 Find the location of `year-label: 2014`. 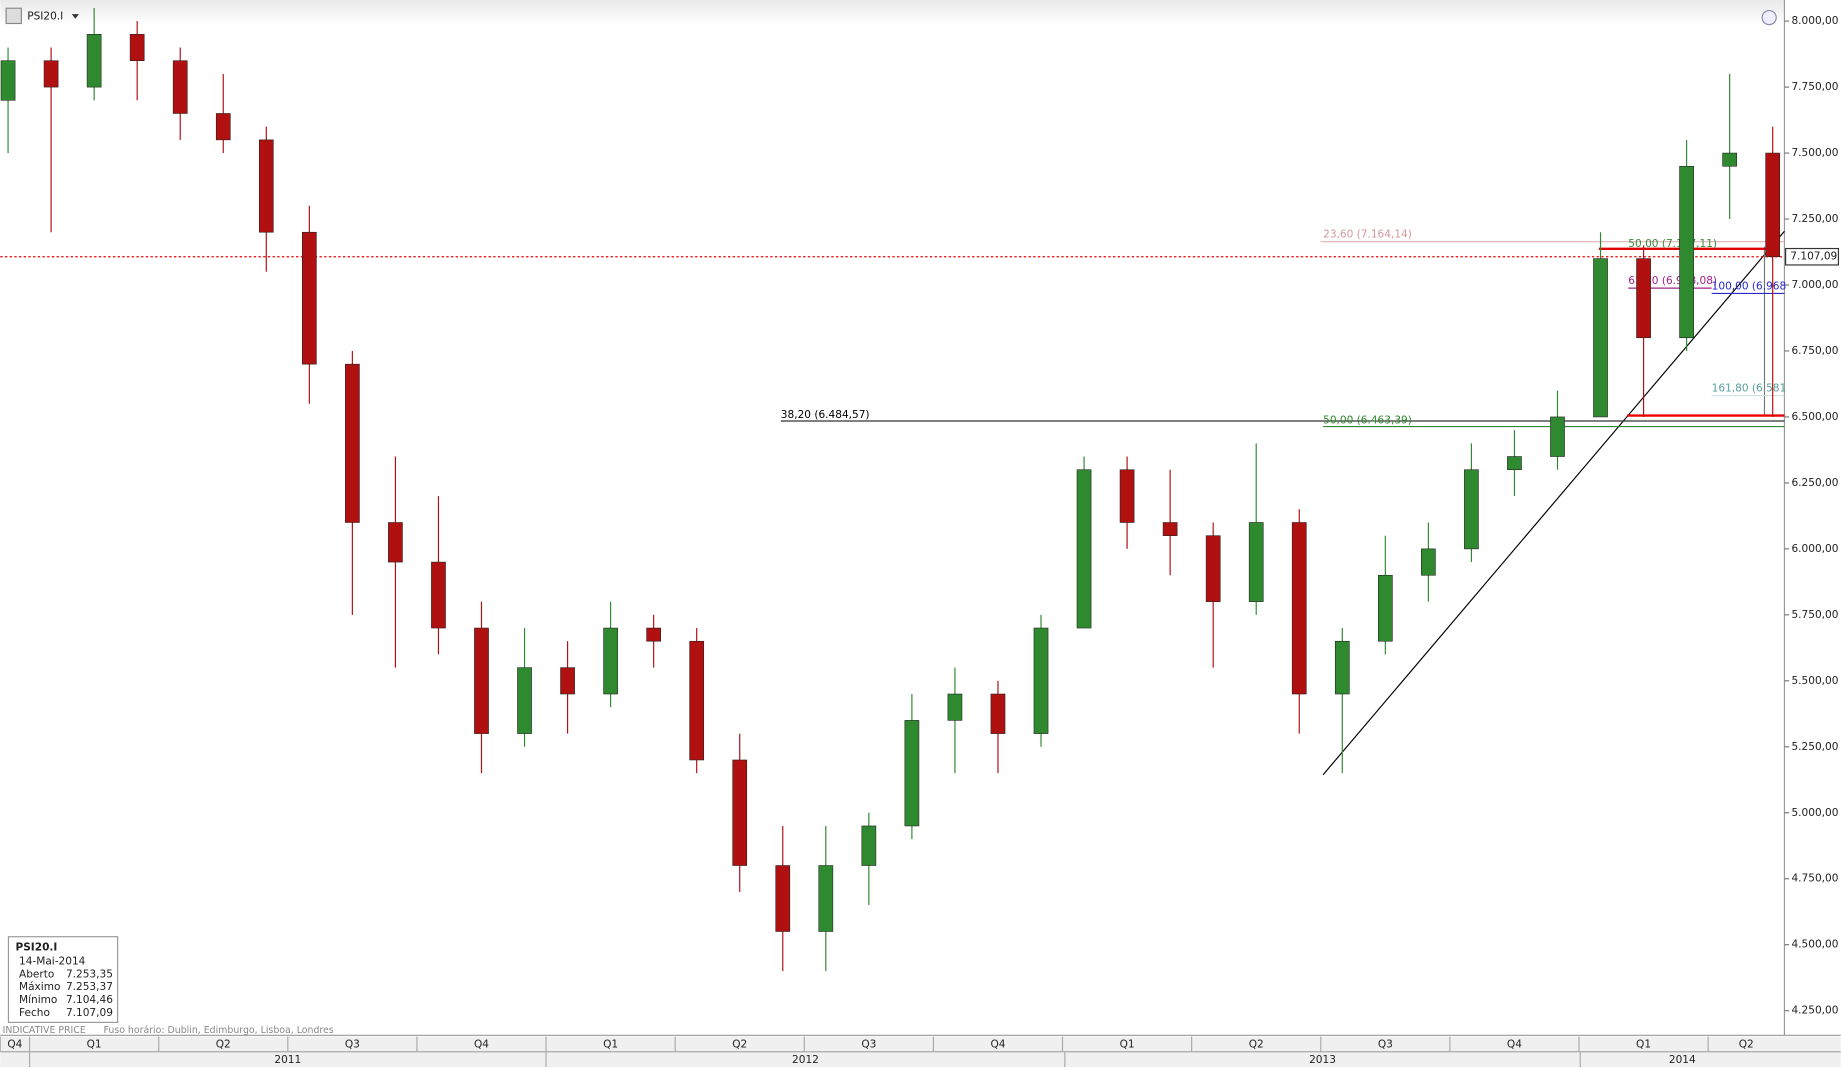

year-label: 2014 is located at coordinates (1682, 1060).